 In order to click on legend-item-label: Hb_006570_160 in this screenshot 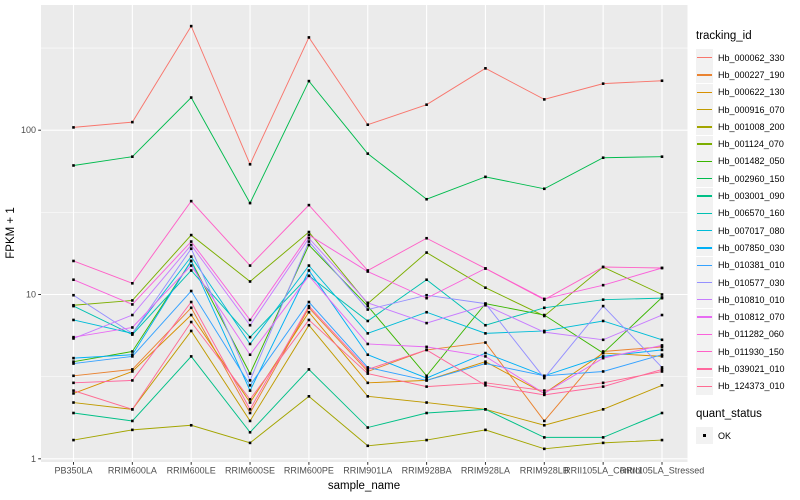, I will do `click(751, 213)`.